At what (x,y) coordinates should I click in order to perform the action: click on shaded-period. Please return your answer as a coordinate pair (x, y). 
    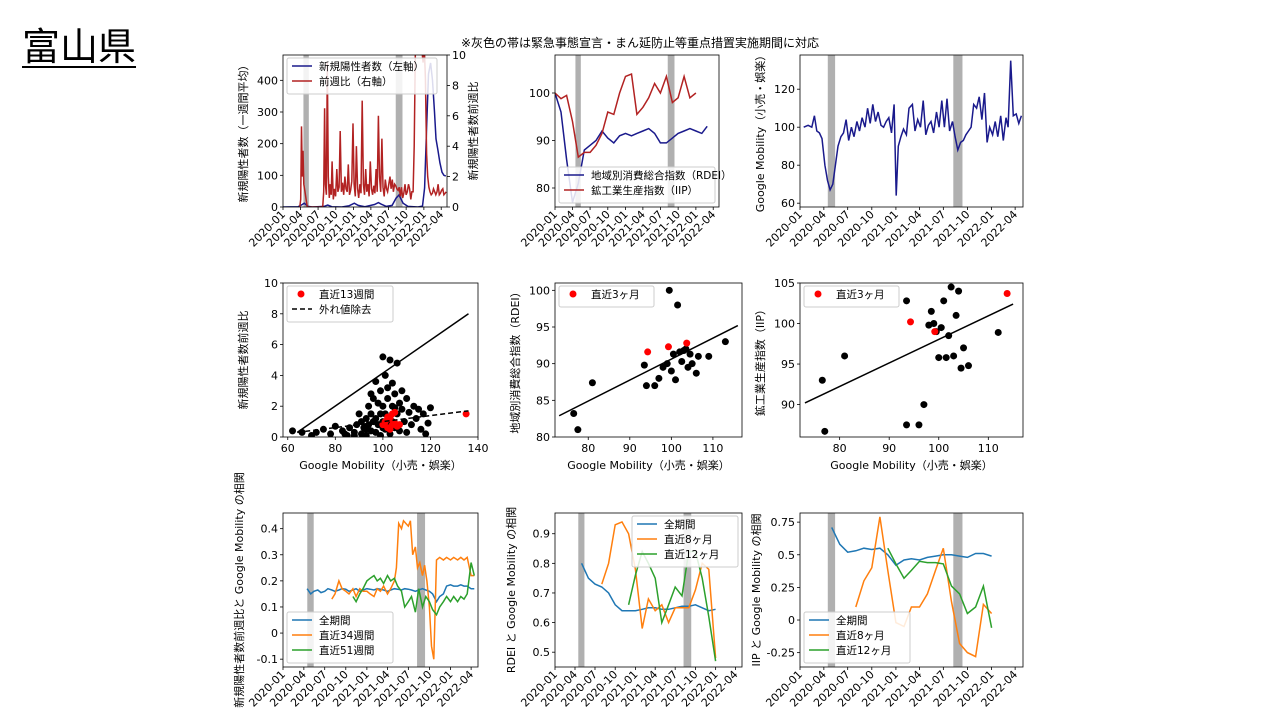
    Looking at the image, I should click on (310, 590).